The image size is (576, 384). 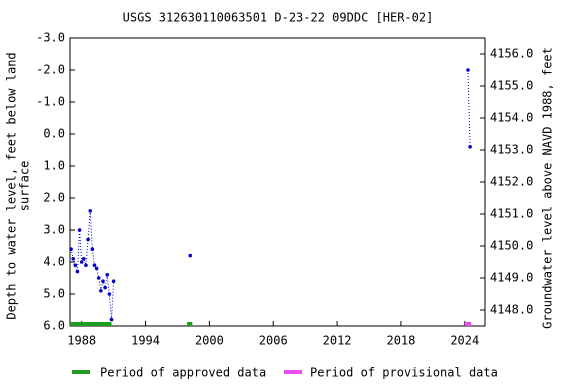 I want to click on y2-tick-label: 4152.0, so click(x=511, y=182).